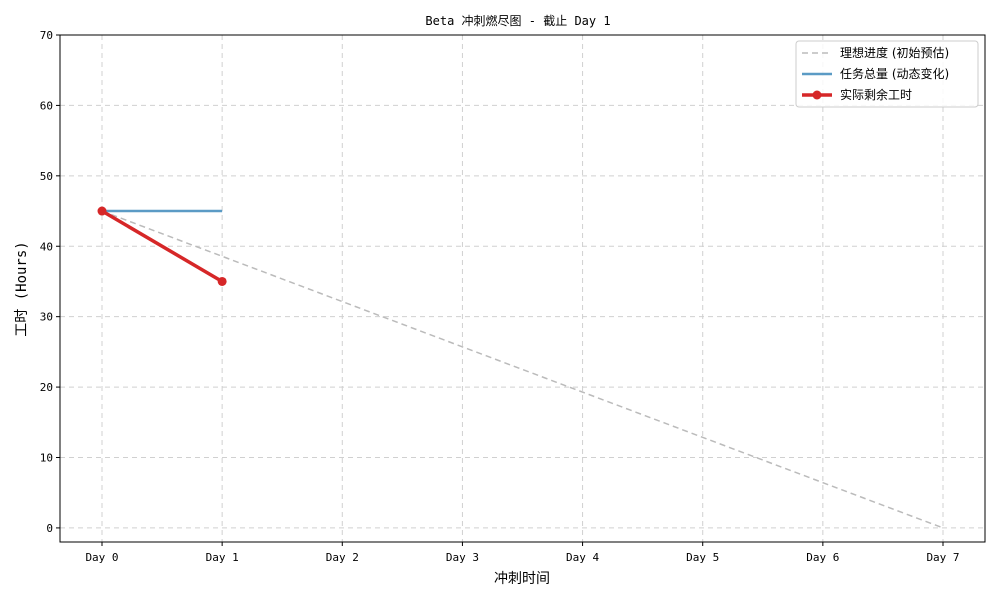 The height and width of the screenshot is (604, 1000). Describe the element at coordinates (50, 282) in the screenshot. I see `y-axis-ticks: 0 10 20 30 40 50 60 70` at that location.